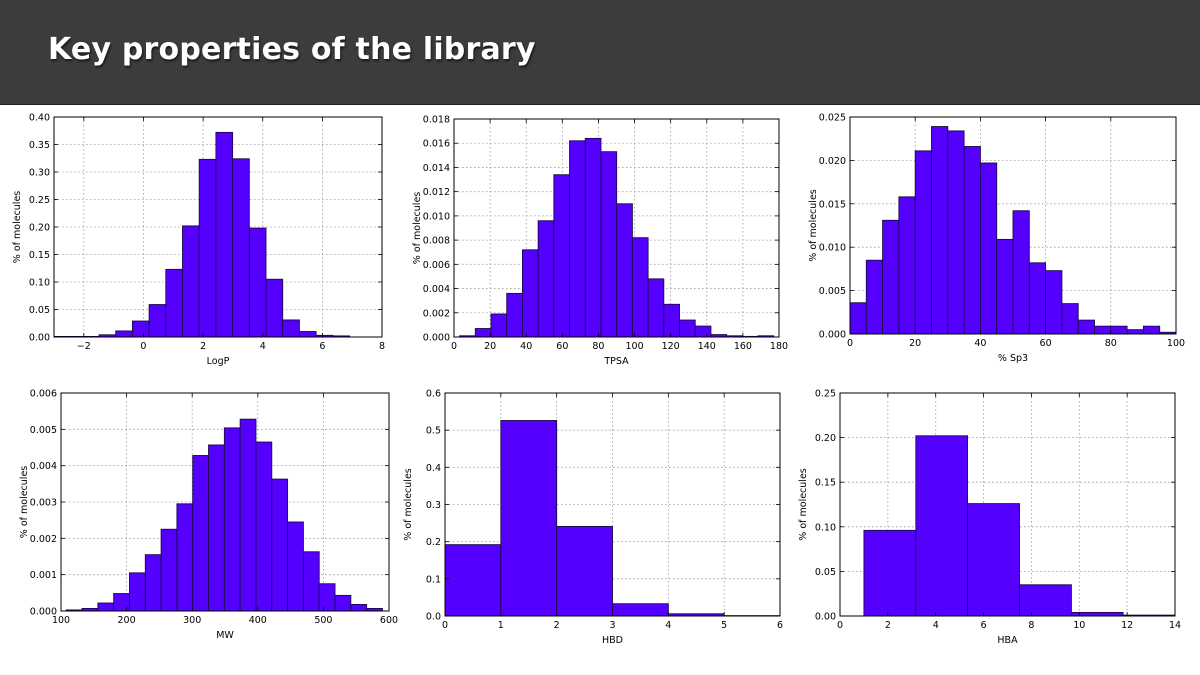 The image size is (1200, 675). What do you see at coordinates (526, 346) in the screenshot?
I see `x-tick-label: 40` at bounding box center [526, 346].